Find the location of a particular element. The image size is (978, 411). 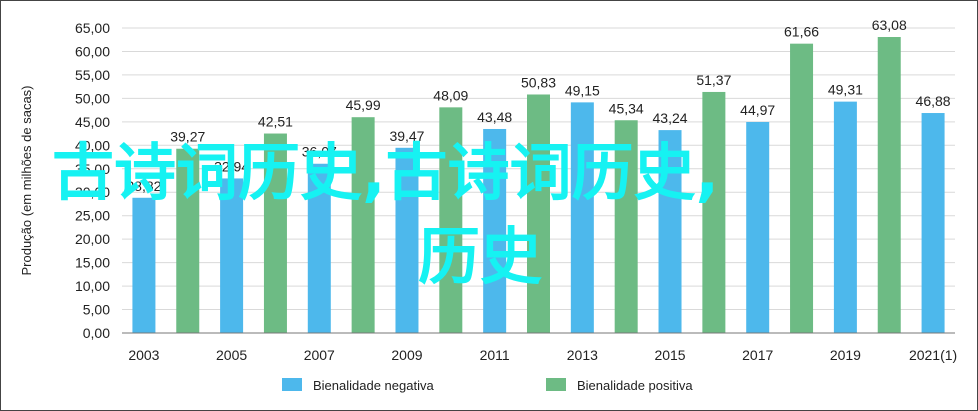

x-tick-label: 2005 is located at coordinates (231, 355).